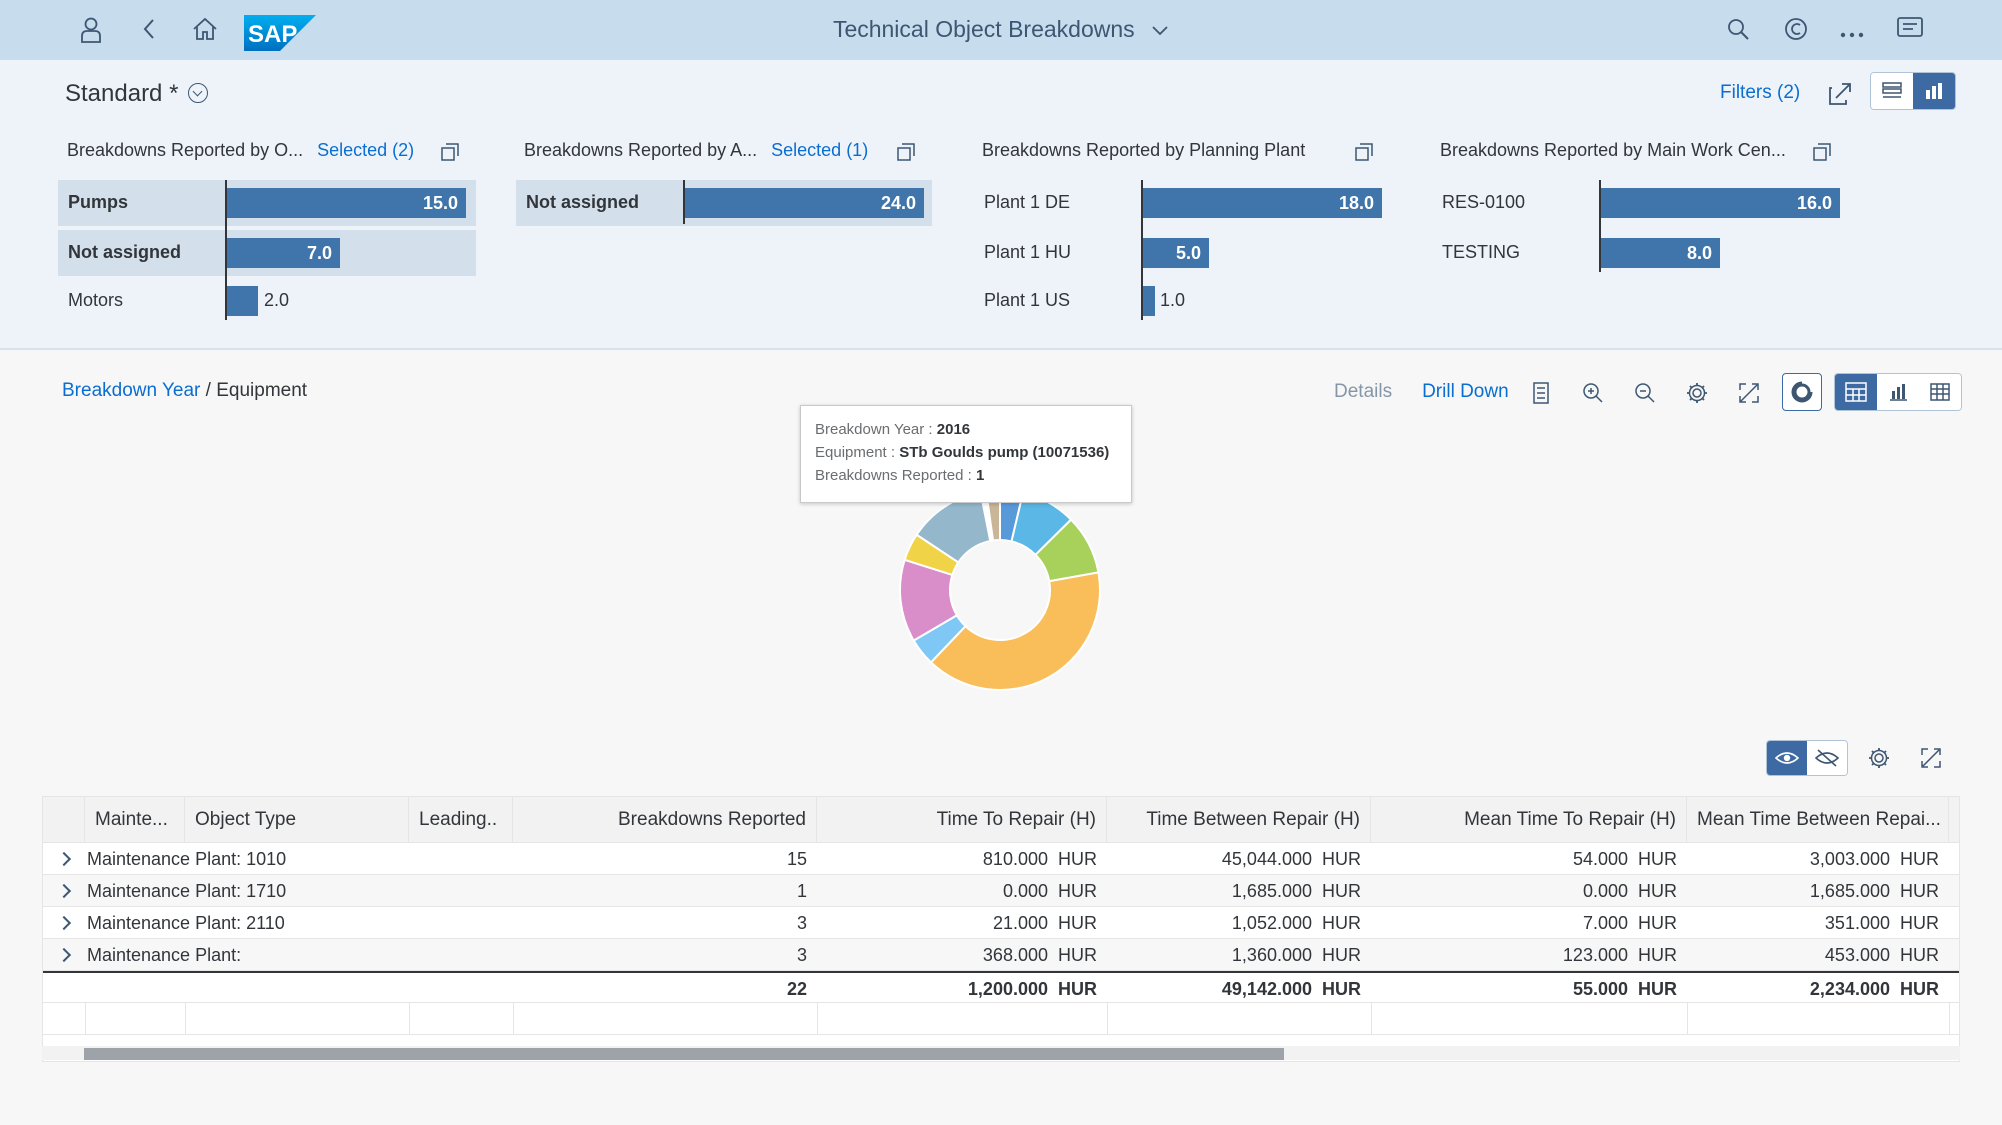 This screenshot has width=2002, height=1125. I want to click on table-only-view-button, so click(1940, 392).